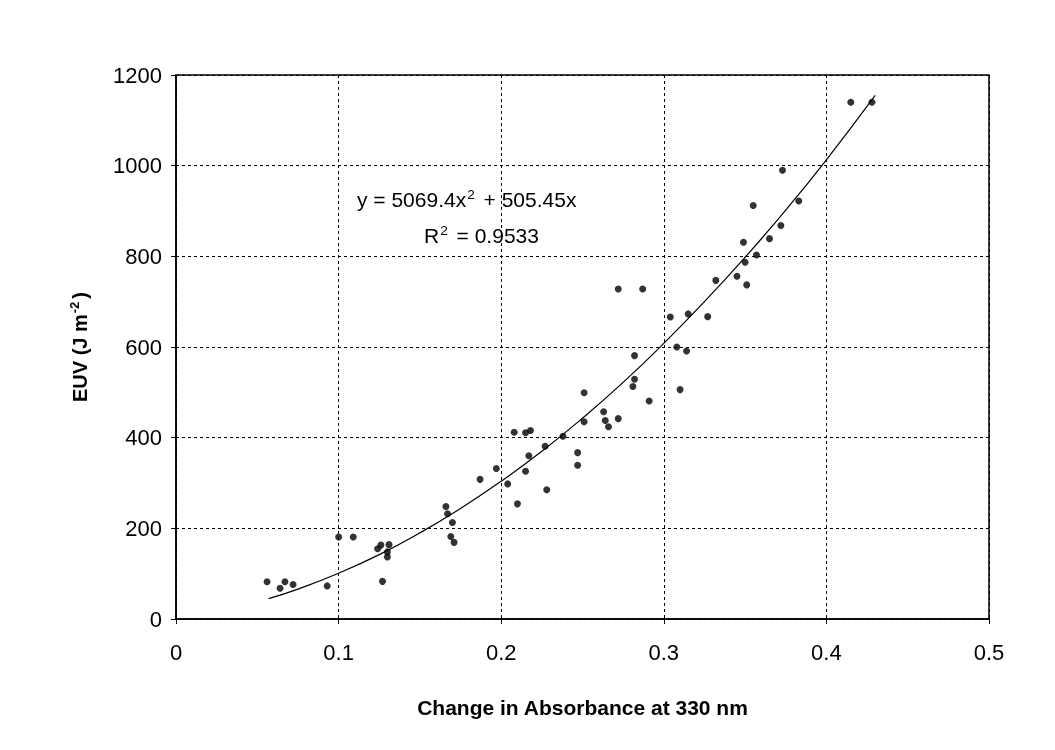 The height and width of the screenshot is (750, 1055). I want to click on y-tick-label: 1200, so click(137, 75).